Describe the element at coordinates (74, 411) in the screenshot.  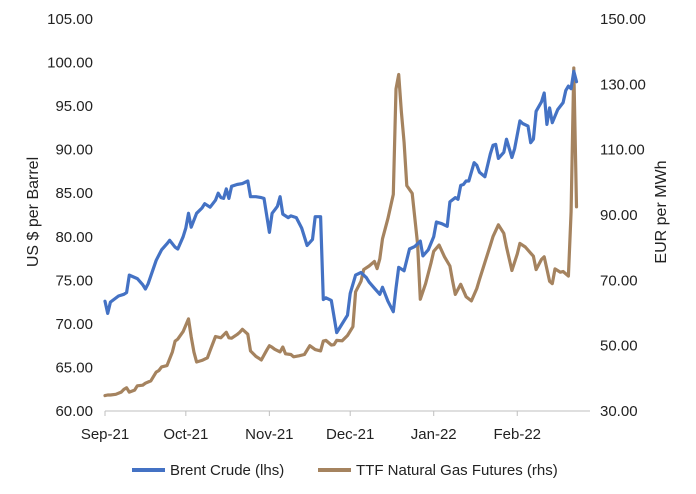
I see `y-left-tick-label: 60.00` at that location.